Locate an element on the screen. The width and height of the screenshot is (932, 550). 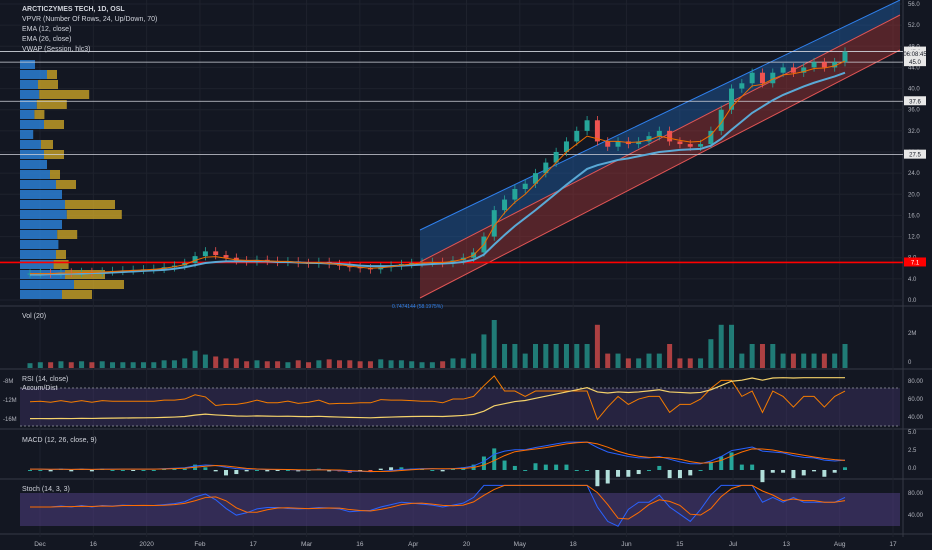
x-tick-label: 18 is located at coordinates (574, 544).